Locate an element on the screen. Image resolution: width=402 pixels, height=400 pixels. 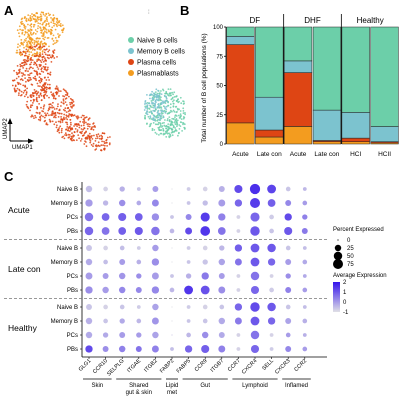
color-legend-title: Average Expression is located at coordinates (360, 276).